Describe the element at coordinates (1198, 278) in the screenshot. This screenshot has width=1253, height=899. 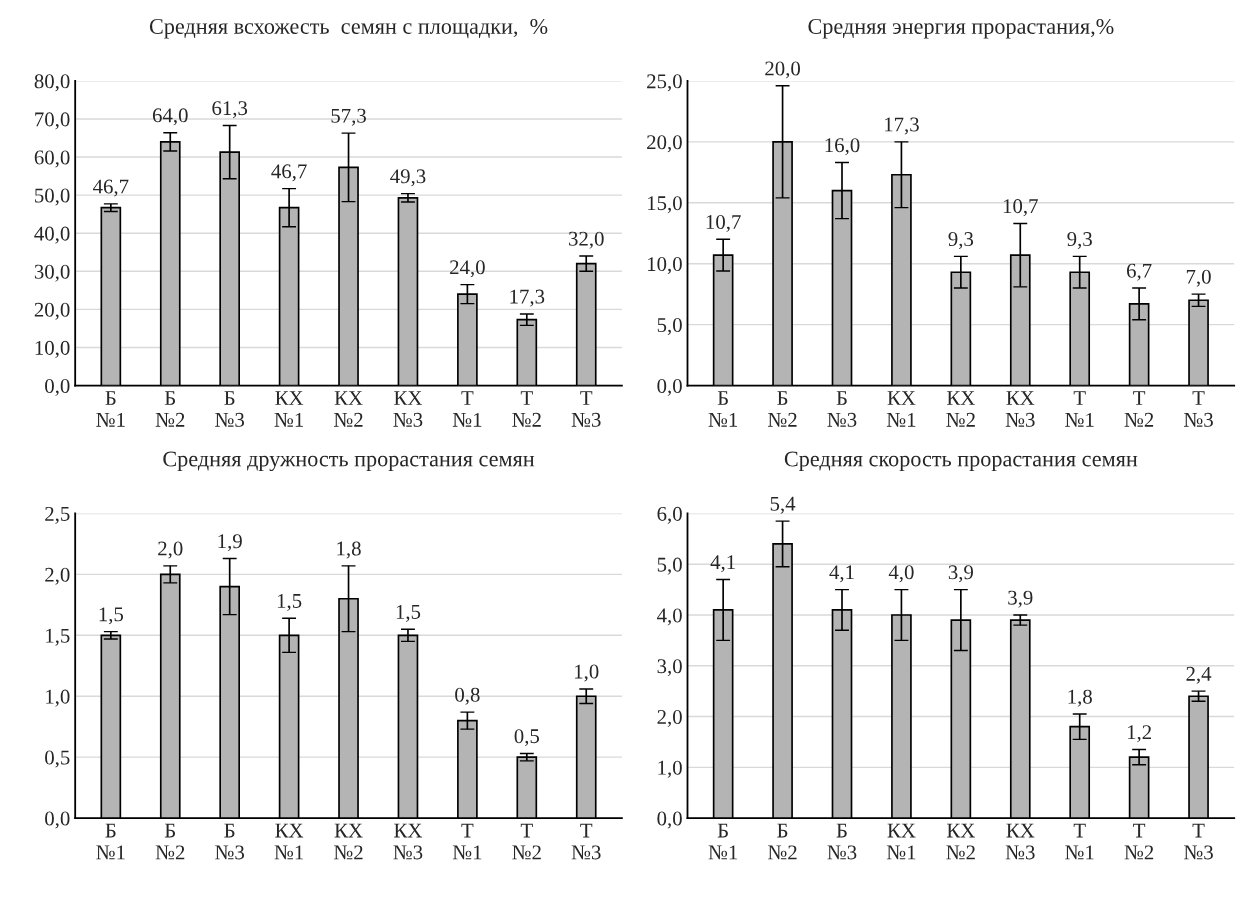
I see `data-label: 7,0` at that location.